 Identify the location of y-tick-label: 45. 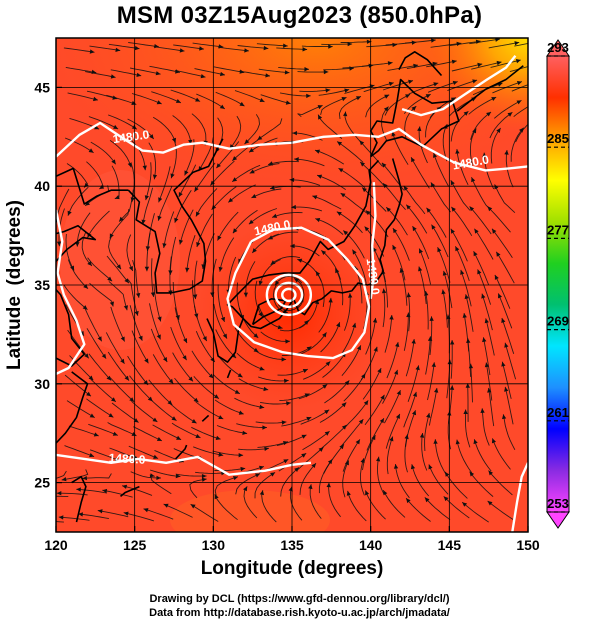
(42, 87).